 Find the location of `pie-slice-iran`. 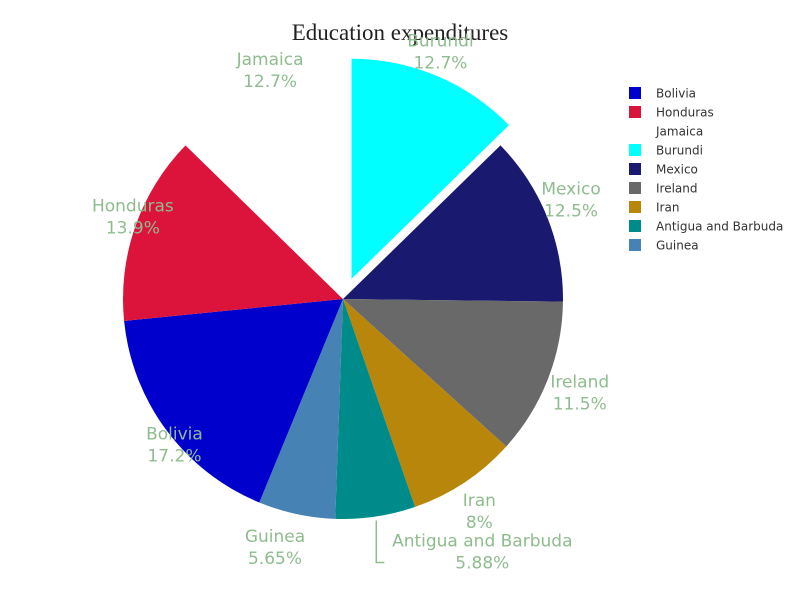

pie-slice-iran is located at coordinates (425, 403).